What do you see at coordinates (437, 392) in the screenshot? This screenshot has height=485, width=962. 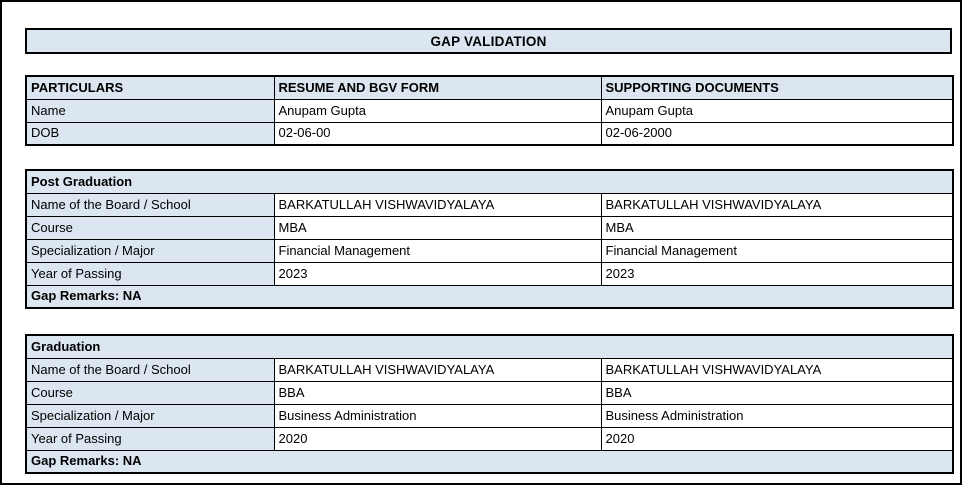 I see `course-resume-value: BBA` at bounding box center [437, 392].